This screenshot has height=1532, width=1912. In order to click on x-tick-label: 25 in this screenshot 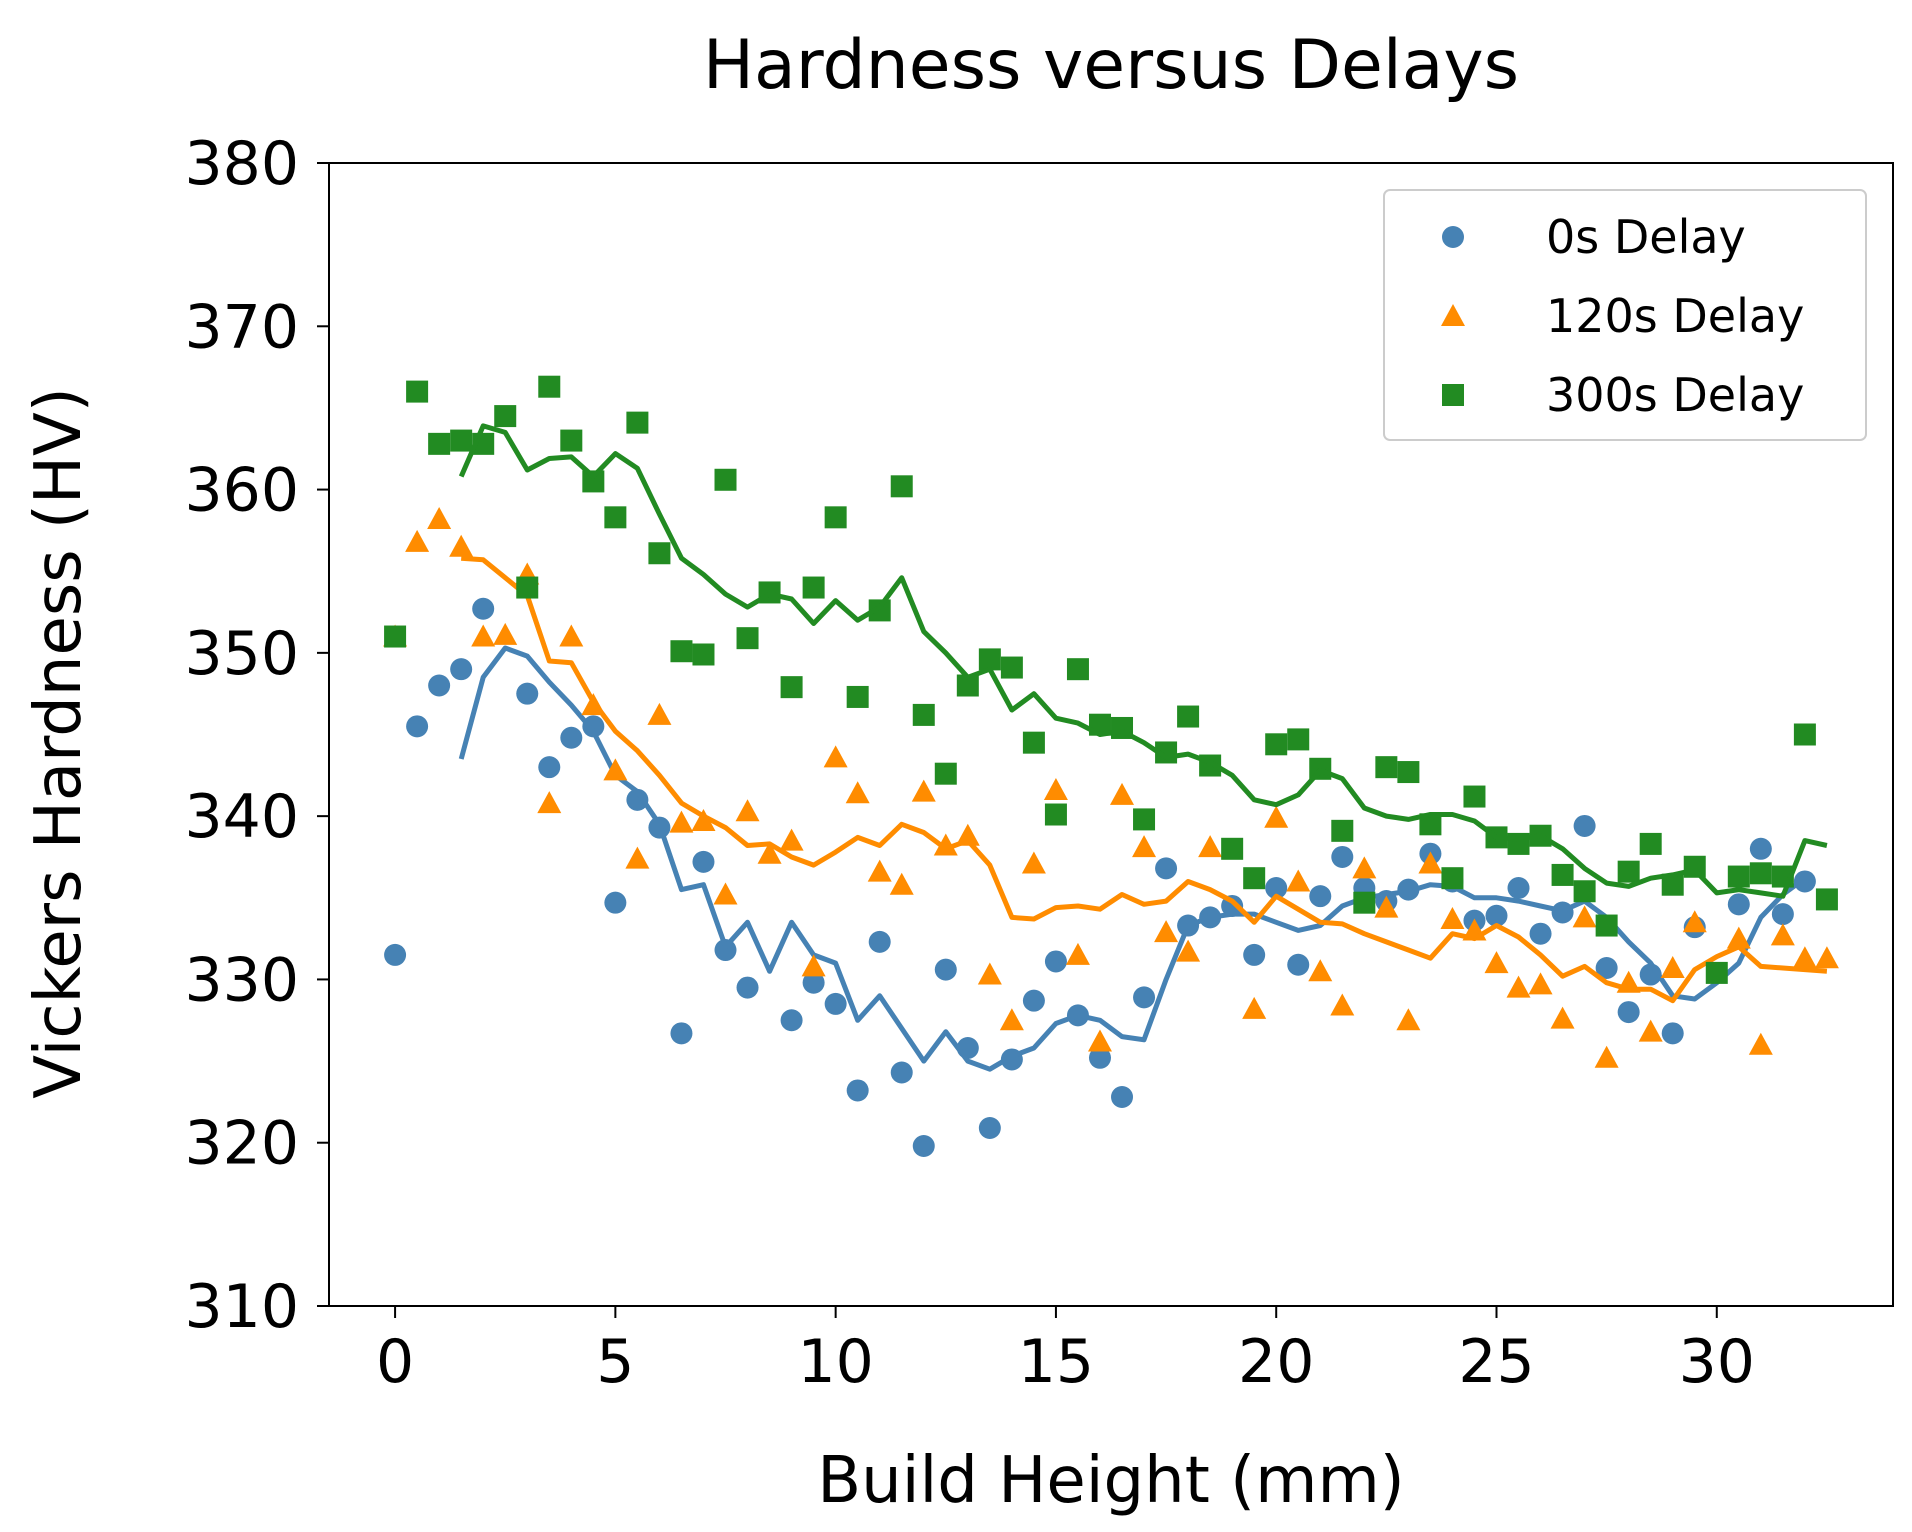, I will do `click(1496, 1362)`.